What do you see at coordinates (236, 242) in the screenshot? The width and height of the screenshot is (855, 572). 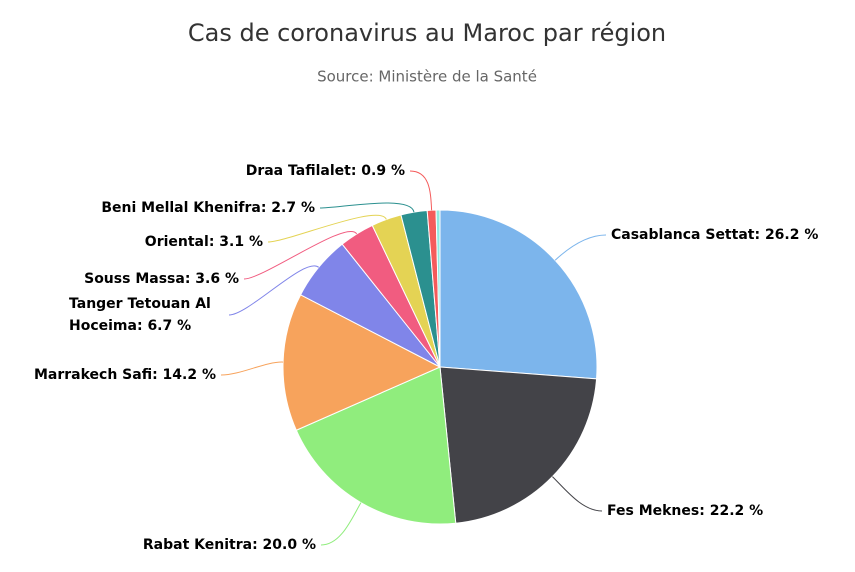 I see `label-value: : 3.1 %` at bounding box center [236, 242].